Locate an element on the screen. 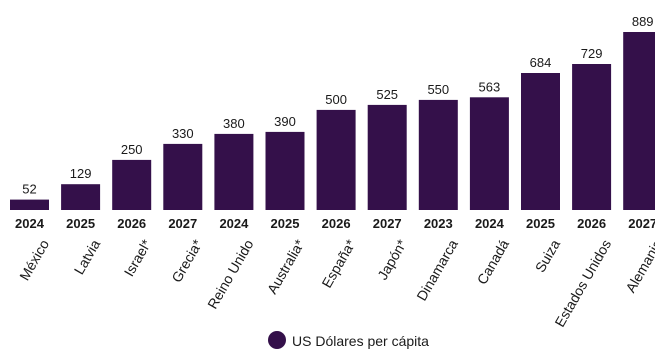 The height and width of the screenshot is (349, 655). year-label-9: 2024 is located at coordinates (490, 223).